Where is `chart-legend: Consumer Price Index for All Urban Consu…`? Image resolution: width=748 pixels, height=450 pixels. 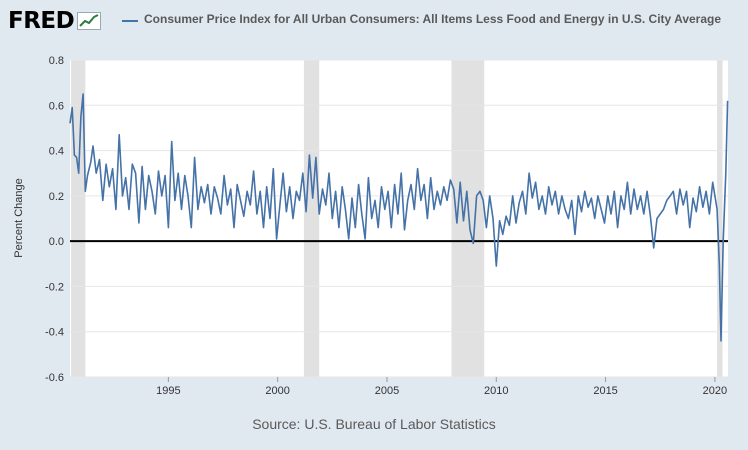 chart-legend: Consumer Price Index for All Urban Consu… is located at coordinates (422, 19).